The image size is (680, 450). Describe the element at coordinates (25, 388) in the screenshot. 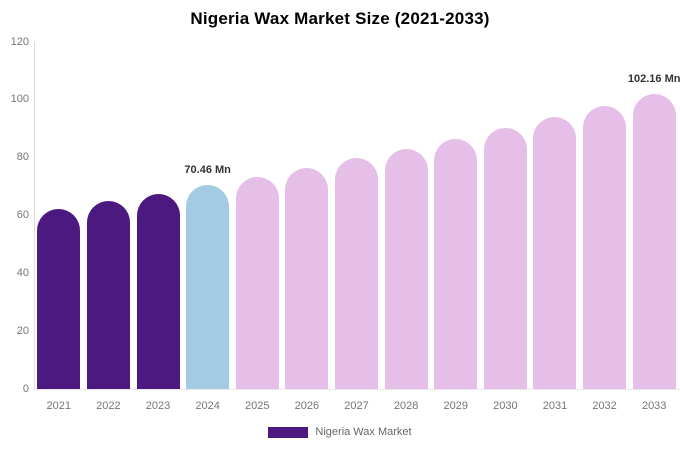

I see `y-tick-label-0: 0` at that location.